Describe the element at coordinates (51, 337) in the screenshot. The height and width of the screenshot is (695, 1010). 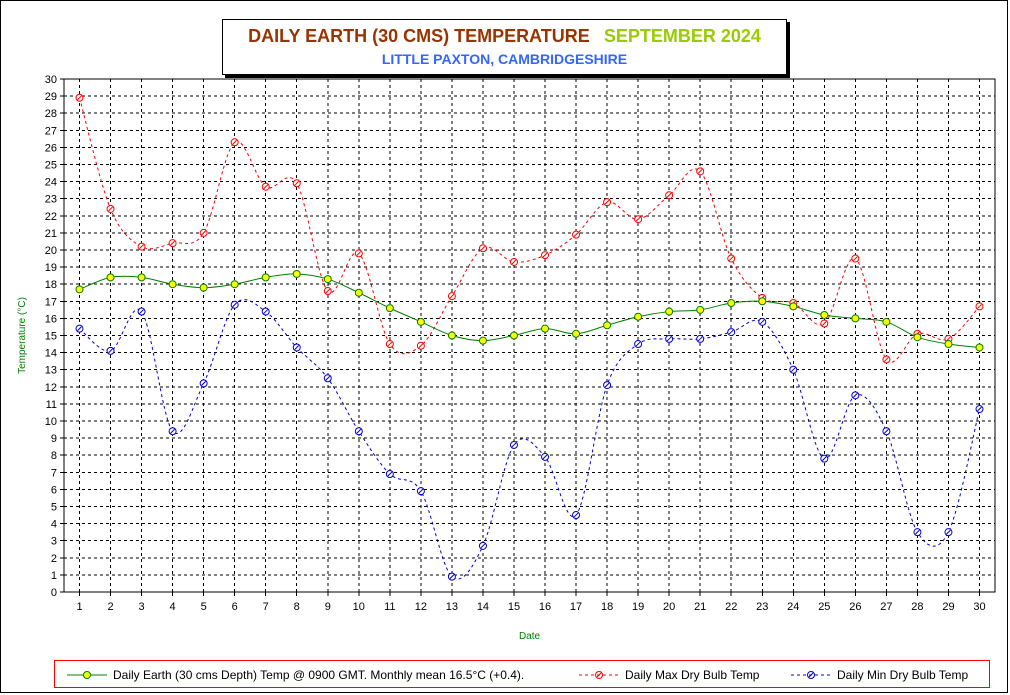
I see `y-tick-label: 15` at that location.